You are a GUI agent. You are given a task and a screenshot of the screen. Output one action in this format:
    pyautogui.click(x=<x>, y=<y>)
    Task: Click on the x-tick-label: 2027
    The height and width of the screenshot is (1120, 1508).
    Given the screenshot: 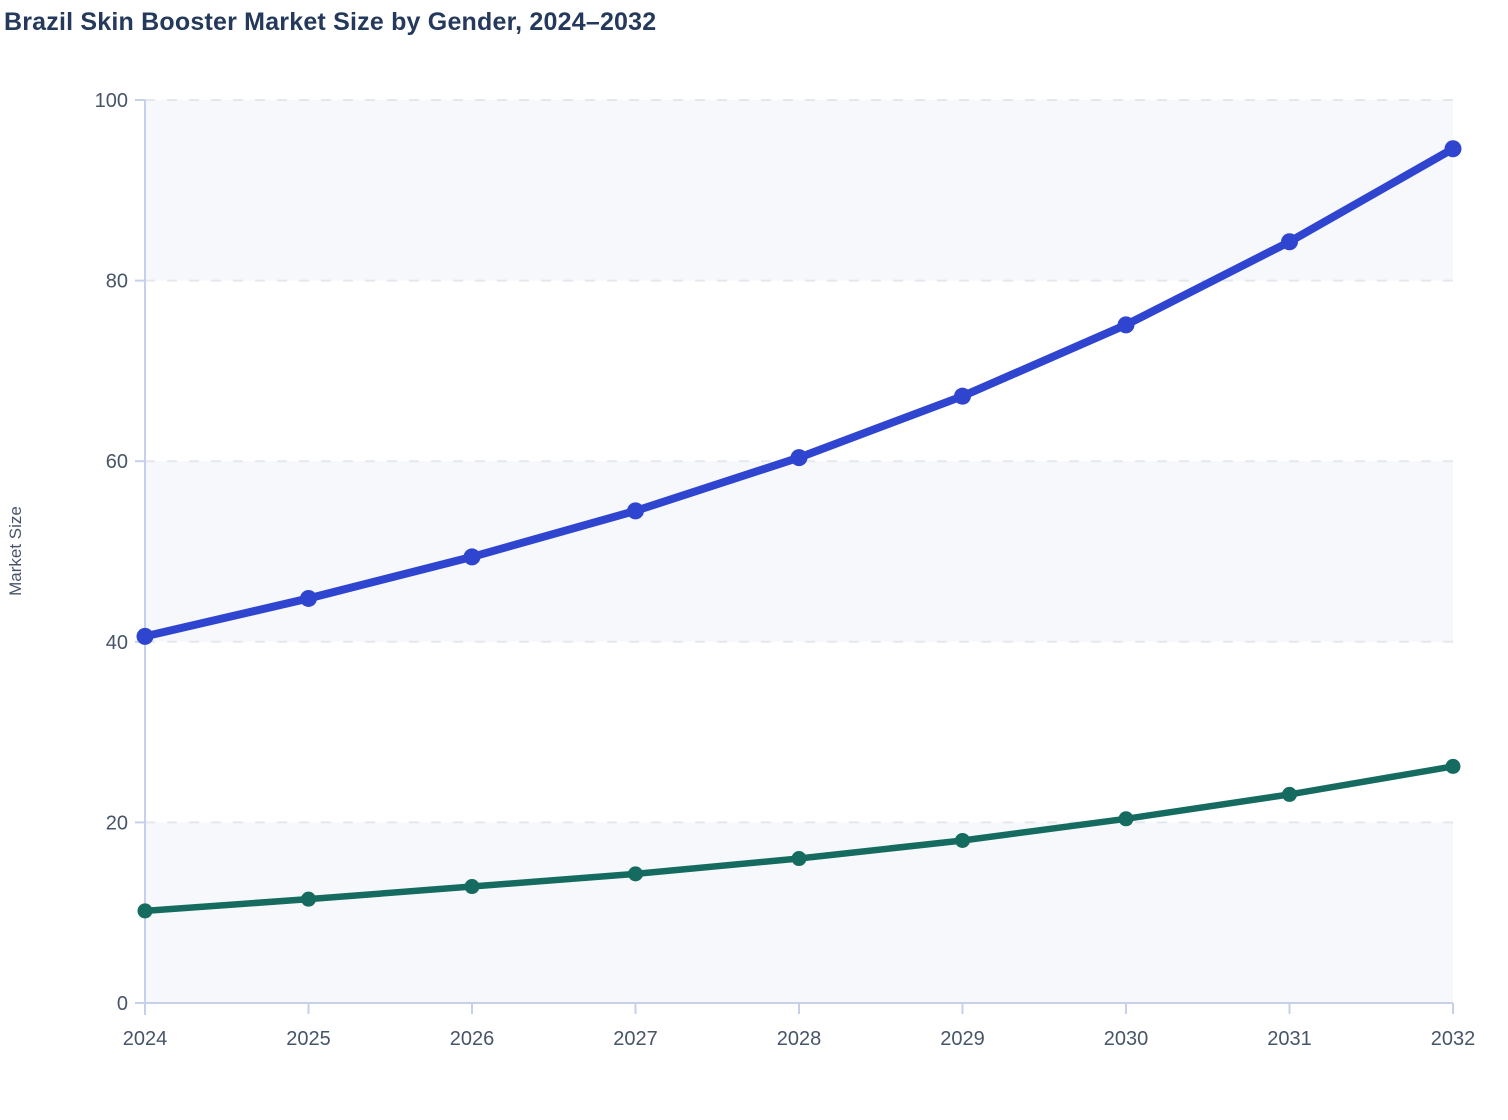 What is the action you would take?
    pyautogui.click(x=635, y=1039)
    